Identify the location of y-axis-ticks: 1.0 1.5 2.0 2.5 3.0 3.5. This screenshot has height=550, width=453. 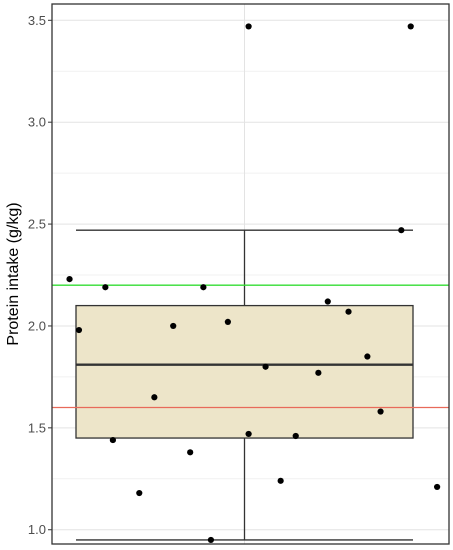
(40, 275).